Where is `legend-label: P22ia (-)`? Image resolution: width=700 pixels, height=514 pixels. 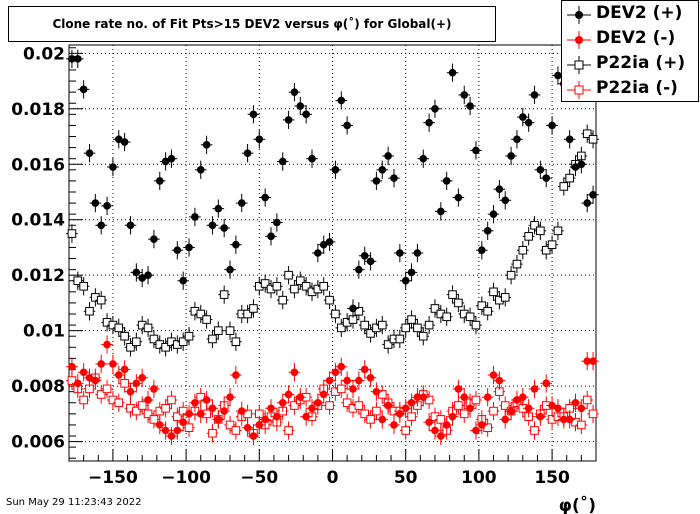 legend-label: P22ia (-) is located at coordinates (637, 88).